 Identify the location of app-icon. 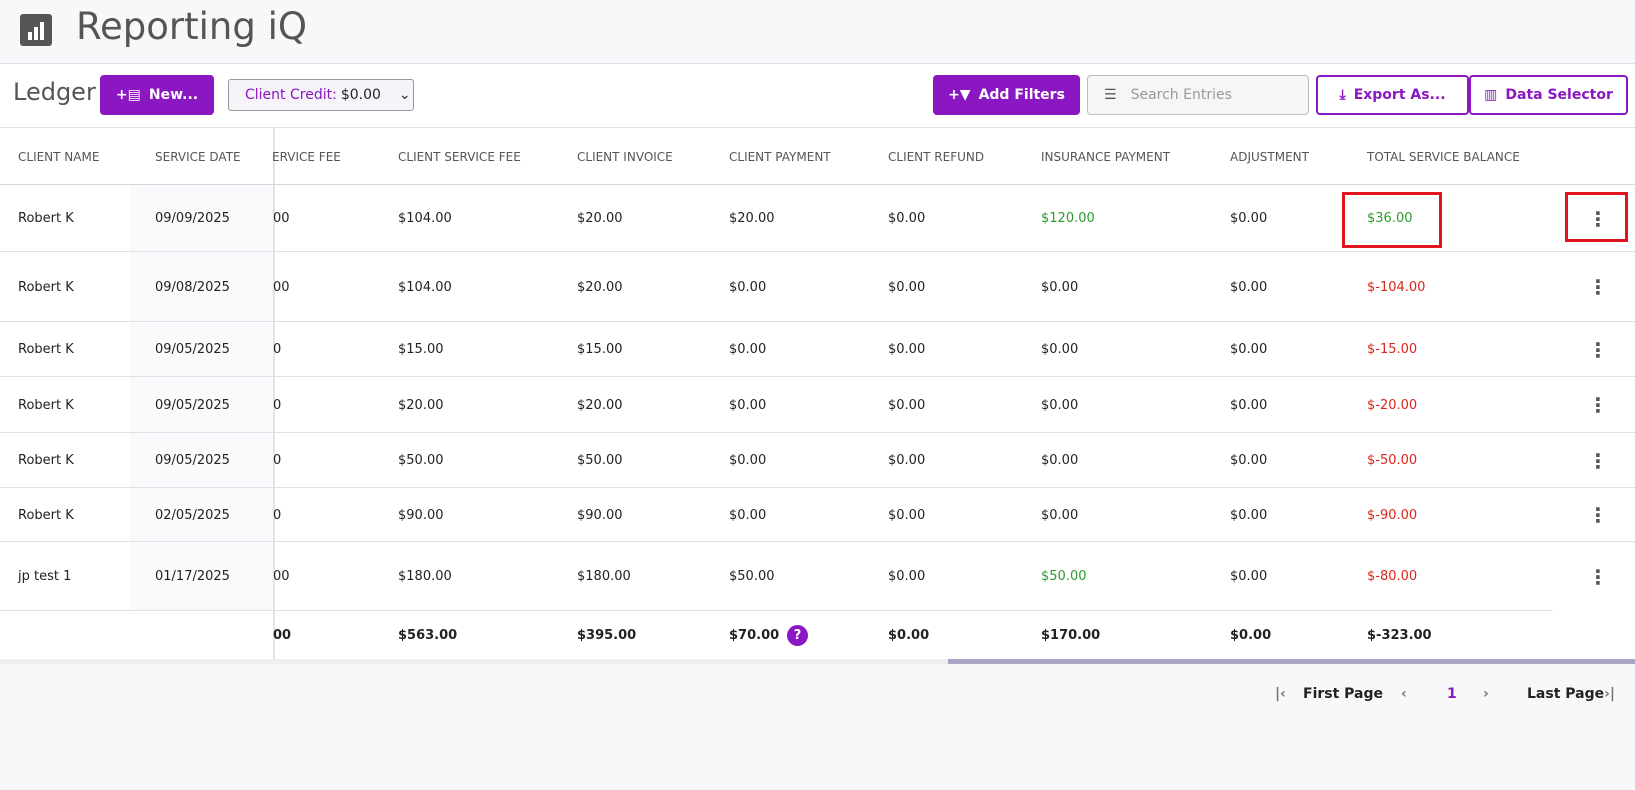
(36, 30).